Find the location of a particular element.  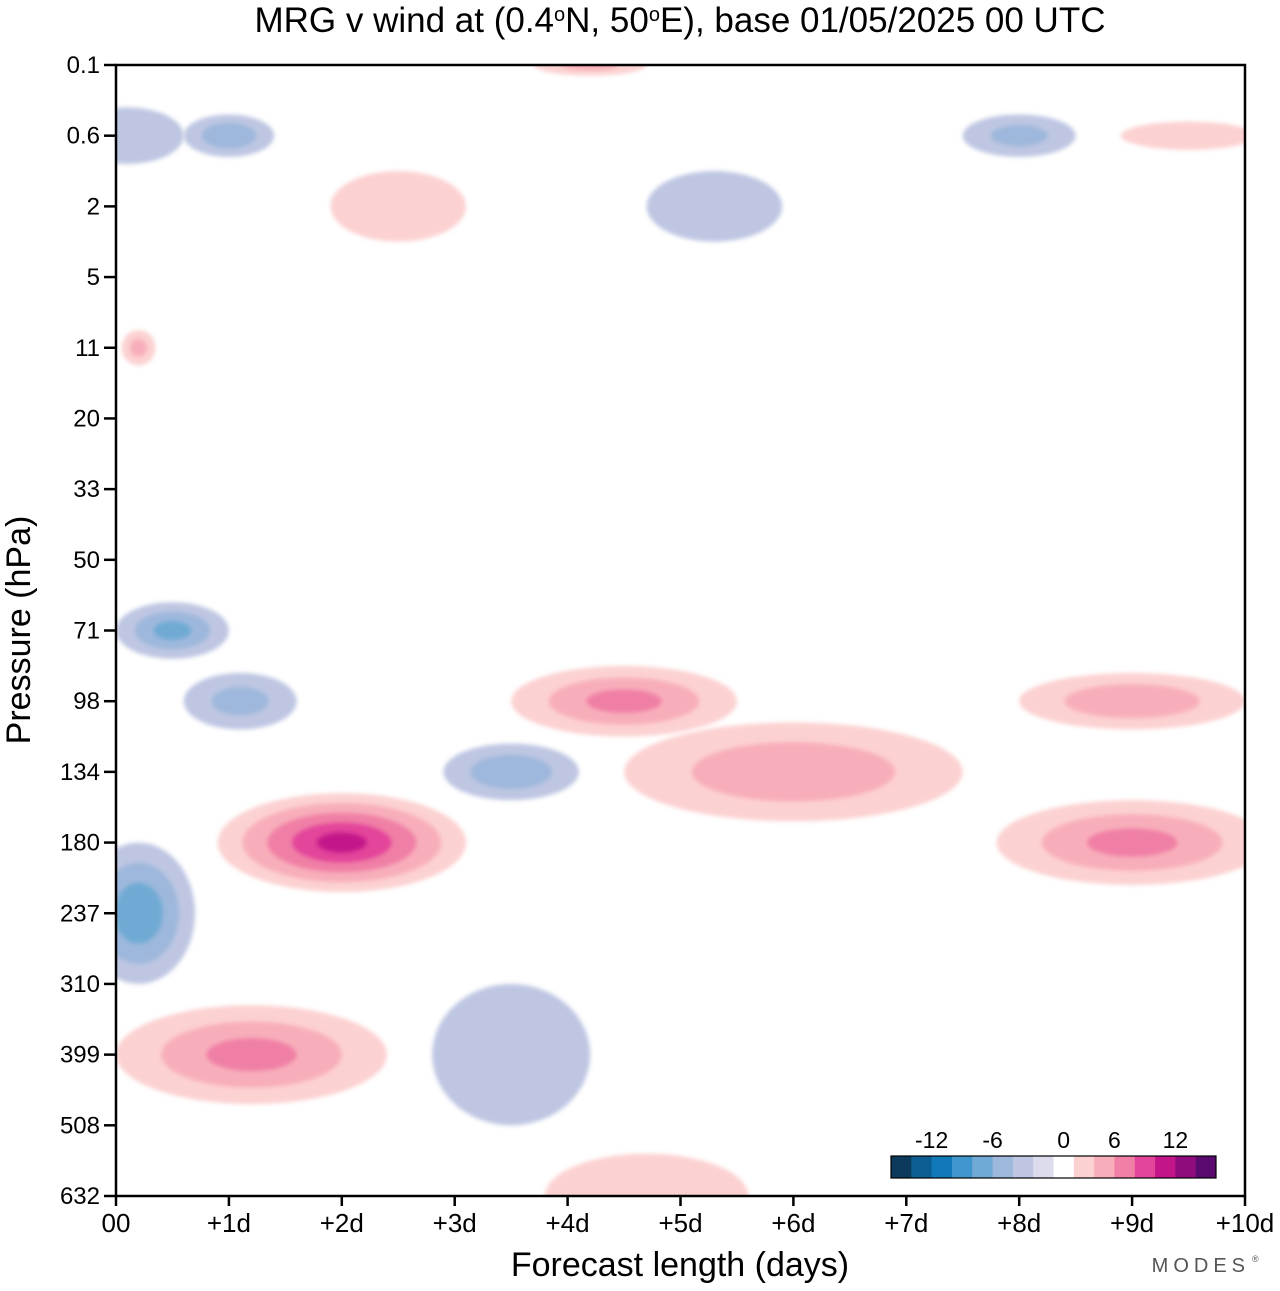

y-tick-label: 632 is located at coordinates (80, 1196).